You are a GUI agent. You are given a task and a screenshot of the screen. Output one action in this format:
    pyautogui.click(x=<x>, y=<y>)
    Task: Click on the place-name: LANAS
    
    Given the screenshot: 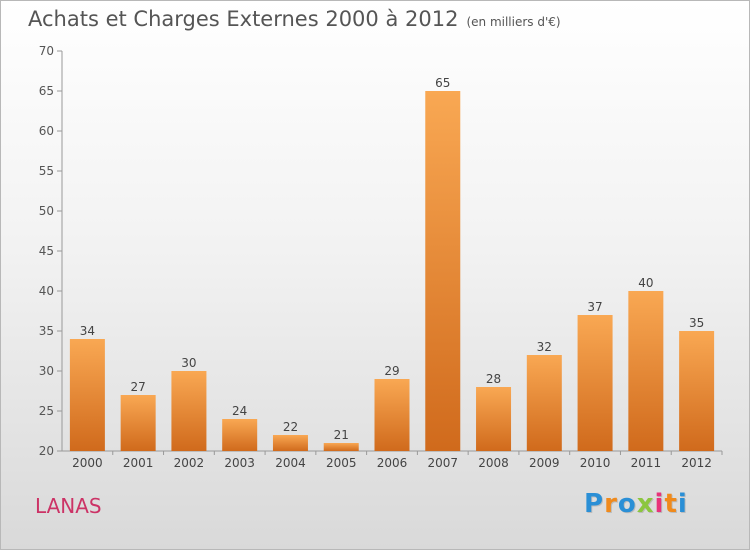 What is the action you would take?
    pyautogui.click(x=68, y=506)
    